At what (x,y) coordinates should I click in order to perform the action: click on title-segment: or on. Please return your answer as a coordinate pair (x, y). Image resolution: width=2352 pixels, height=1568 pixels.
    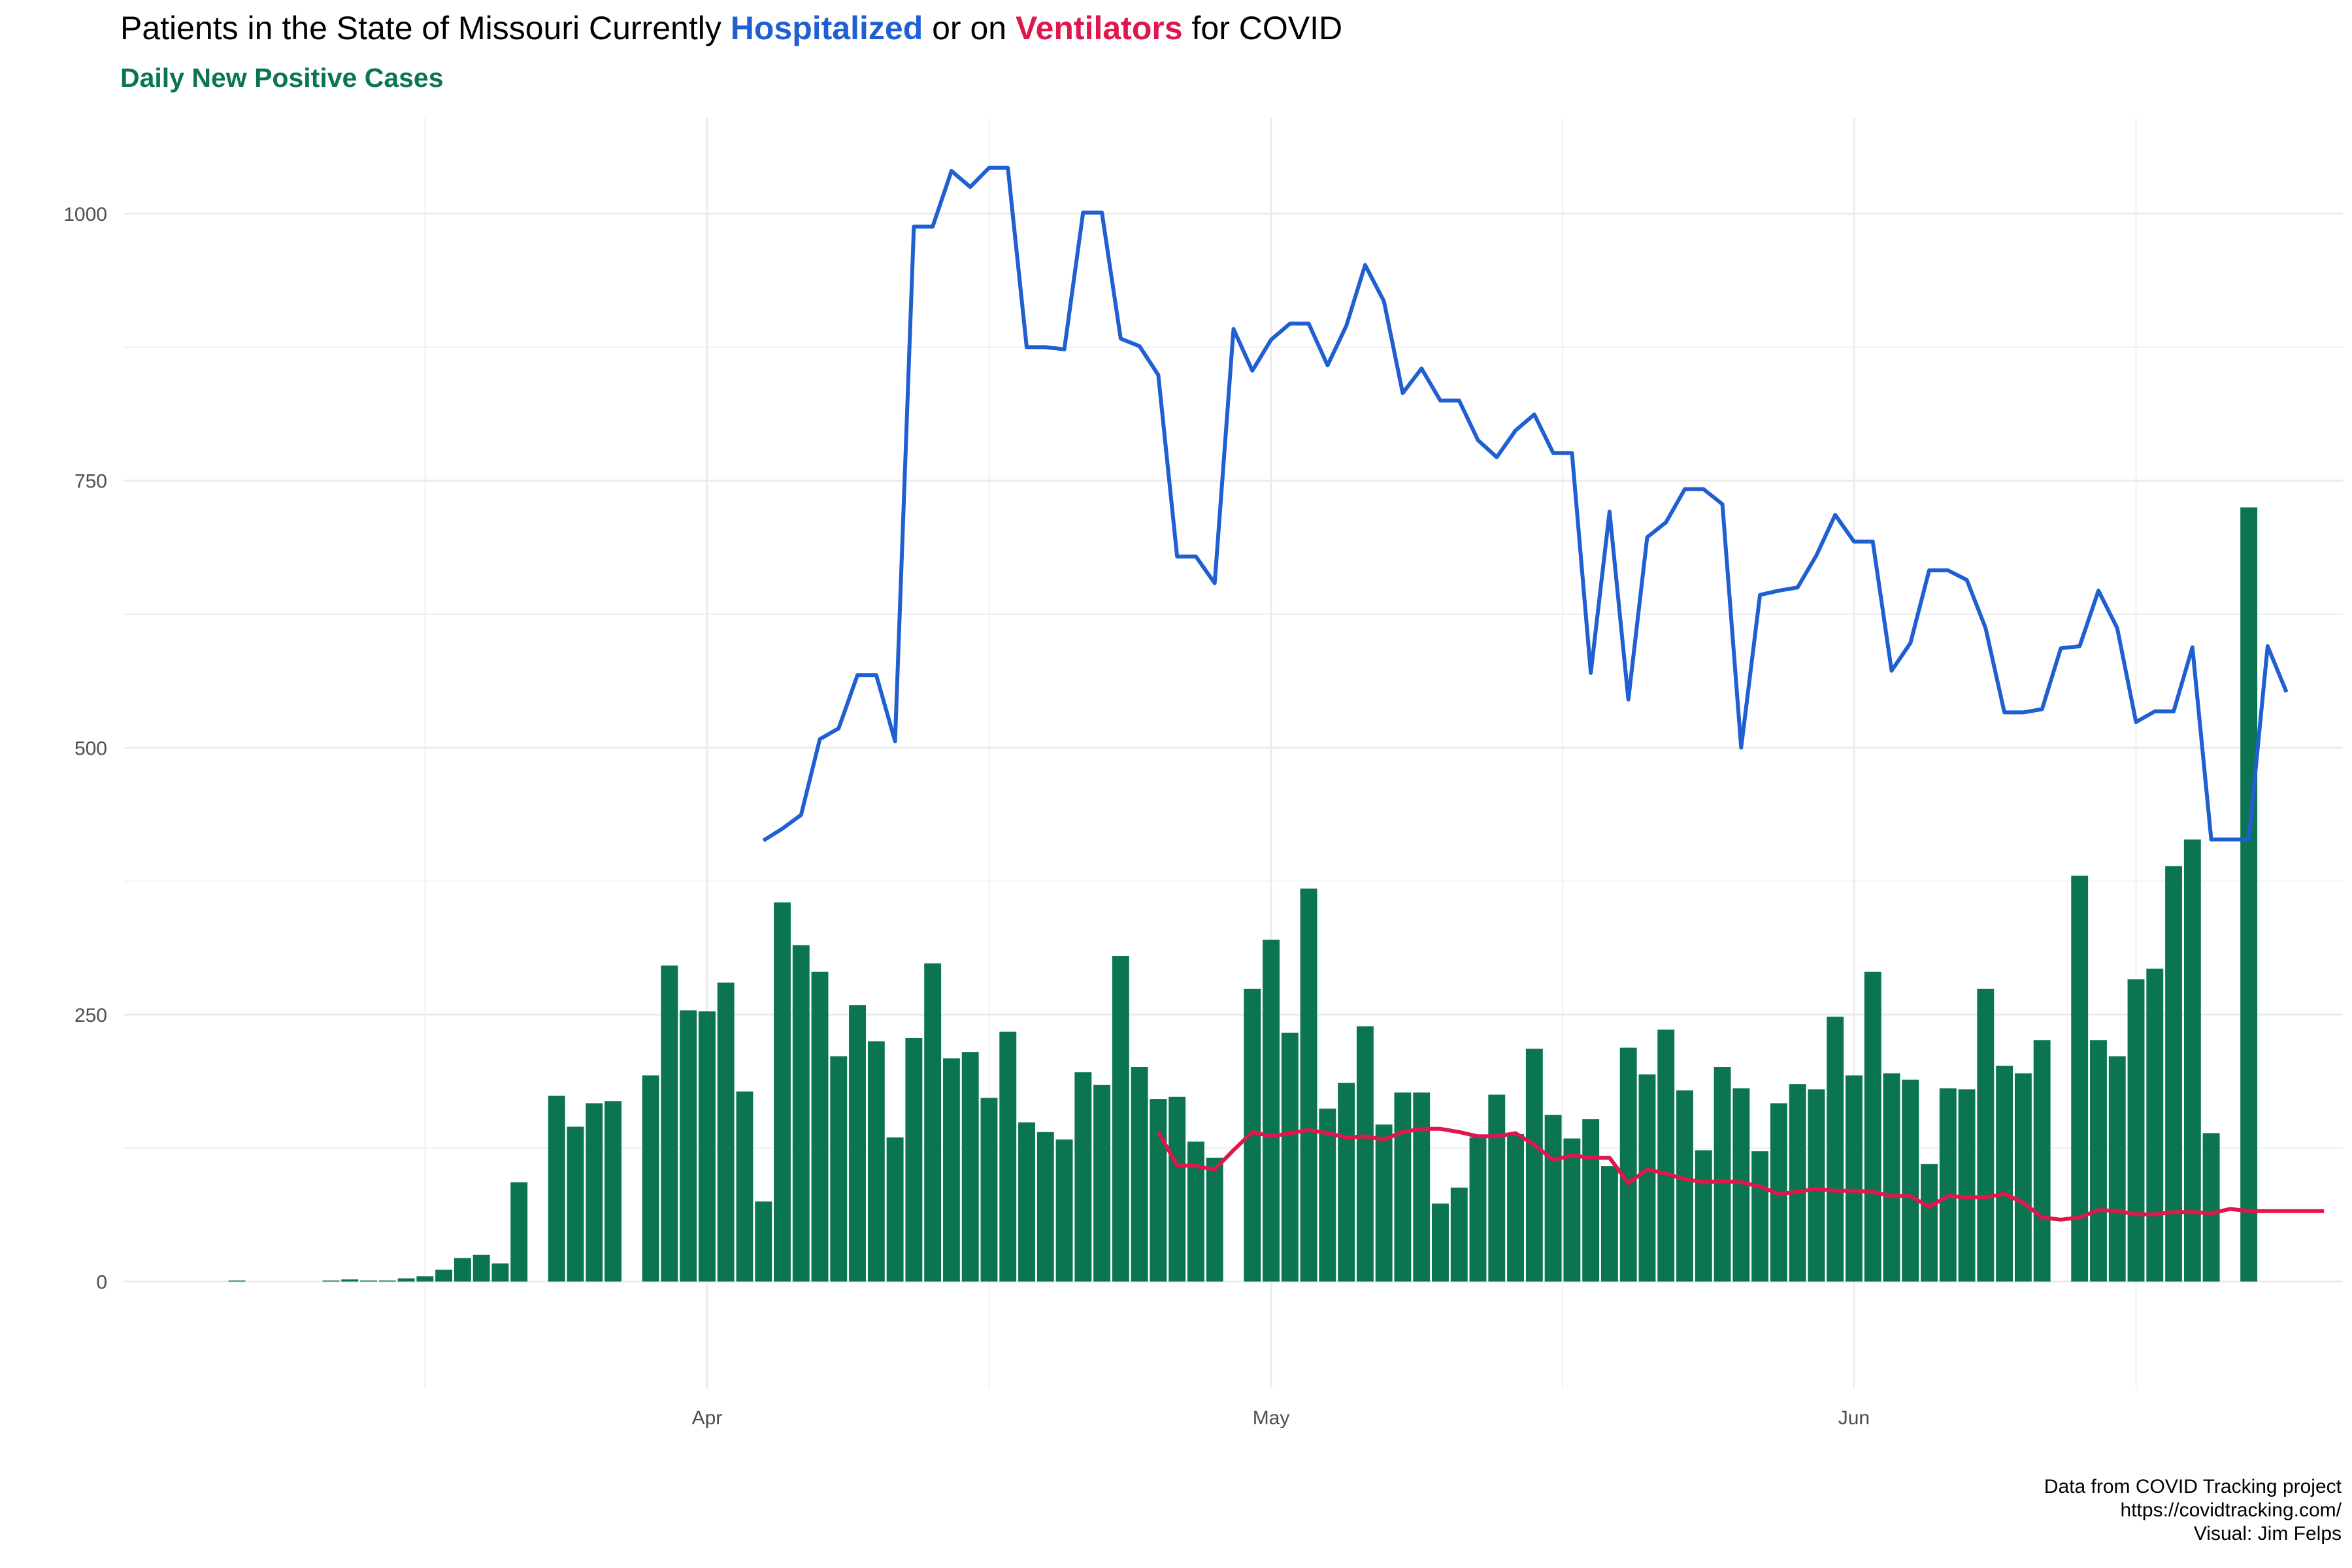
    Looking at the image, I should click on (969, 28).